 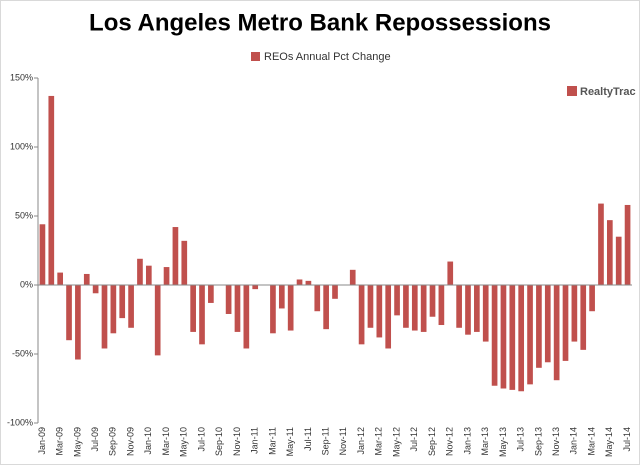 I want to click on x-tick-label: May-12, so click(x=396, y=442).